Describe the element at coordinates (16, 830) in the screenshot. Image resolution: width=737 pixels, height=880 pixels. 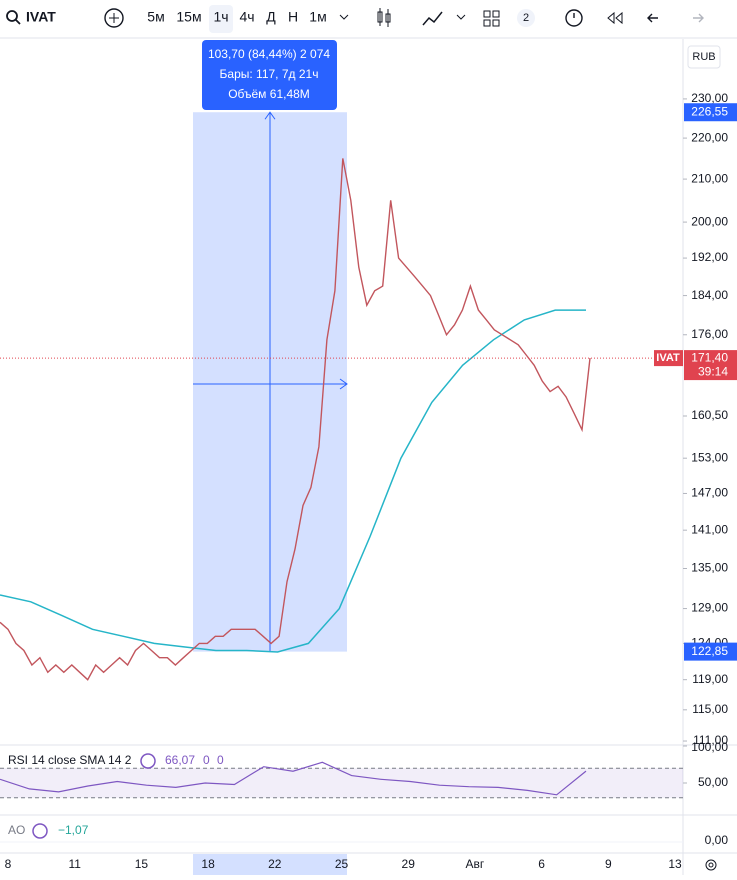
I see `ao-title: AO` at that location.